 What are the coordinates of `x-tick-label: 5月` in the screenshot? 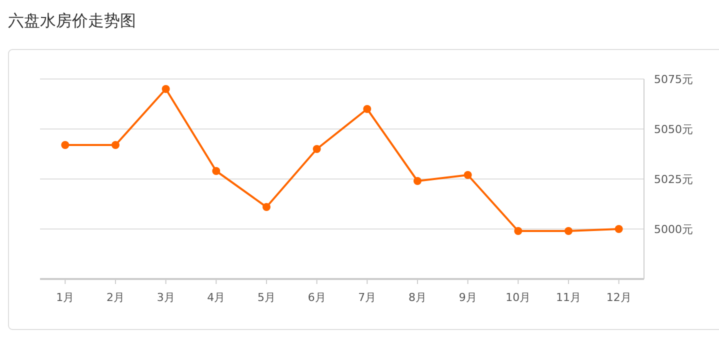 It's located at (267, 297).